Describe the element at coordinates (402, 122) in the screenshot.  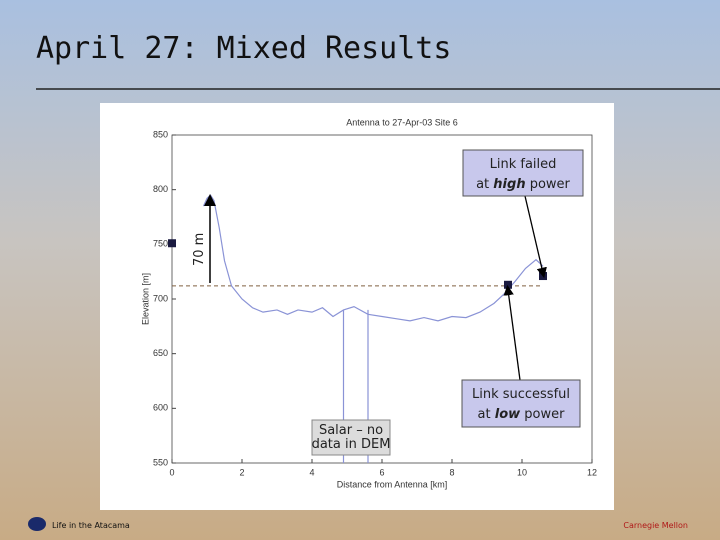
I see `chart-title: Antenna to 27-Apr-03 Site 6` at that location.